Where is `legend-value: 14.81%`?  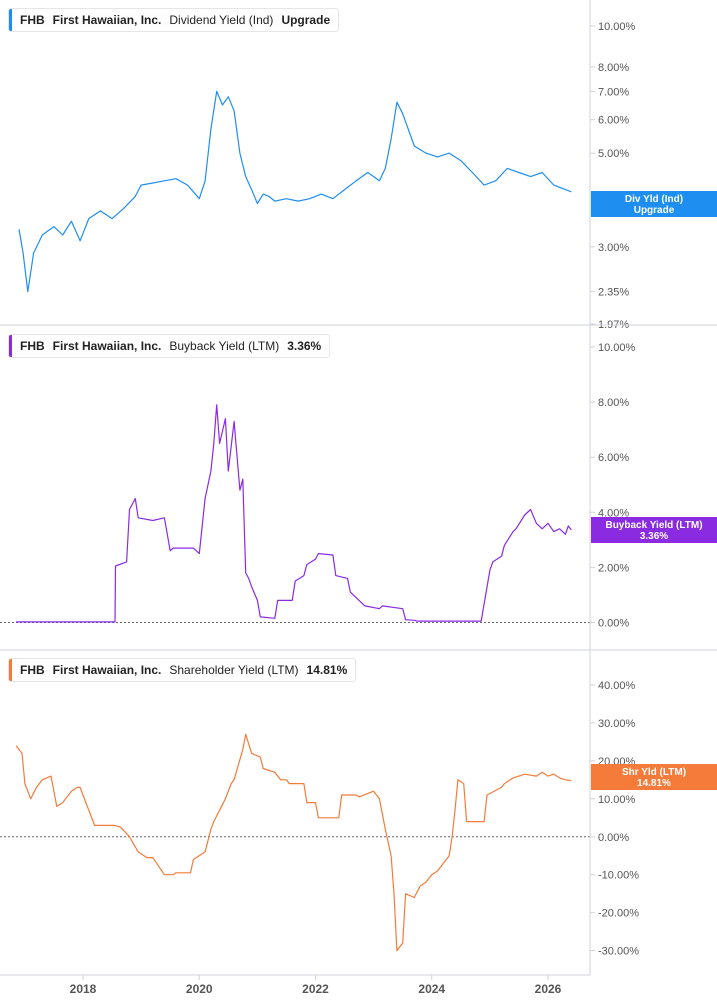
legend-value: 14.81% is located at coordinates (327, 670).